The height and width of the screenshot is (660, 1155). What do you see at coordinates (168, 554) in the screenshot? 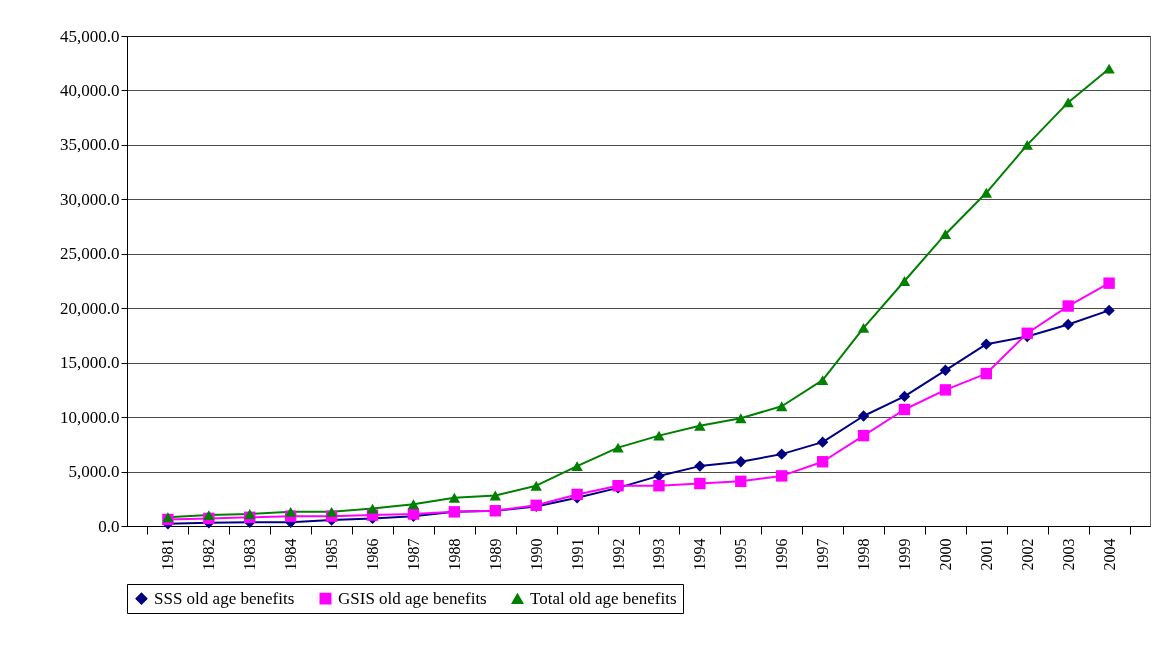
I see `x-tick-label: 1981` at bounding box center [168, 554].